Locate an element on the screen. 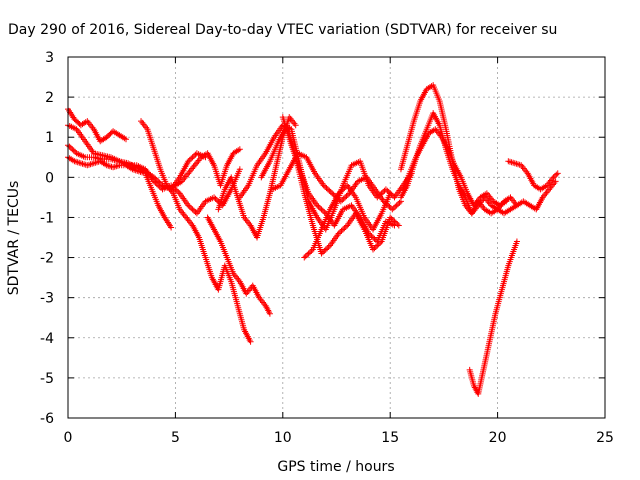 This screenshot has width=640, height=480. series-18-markers is located at coordinates (533, 175).